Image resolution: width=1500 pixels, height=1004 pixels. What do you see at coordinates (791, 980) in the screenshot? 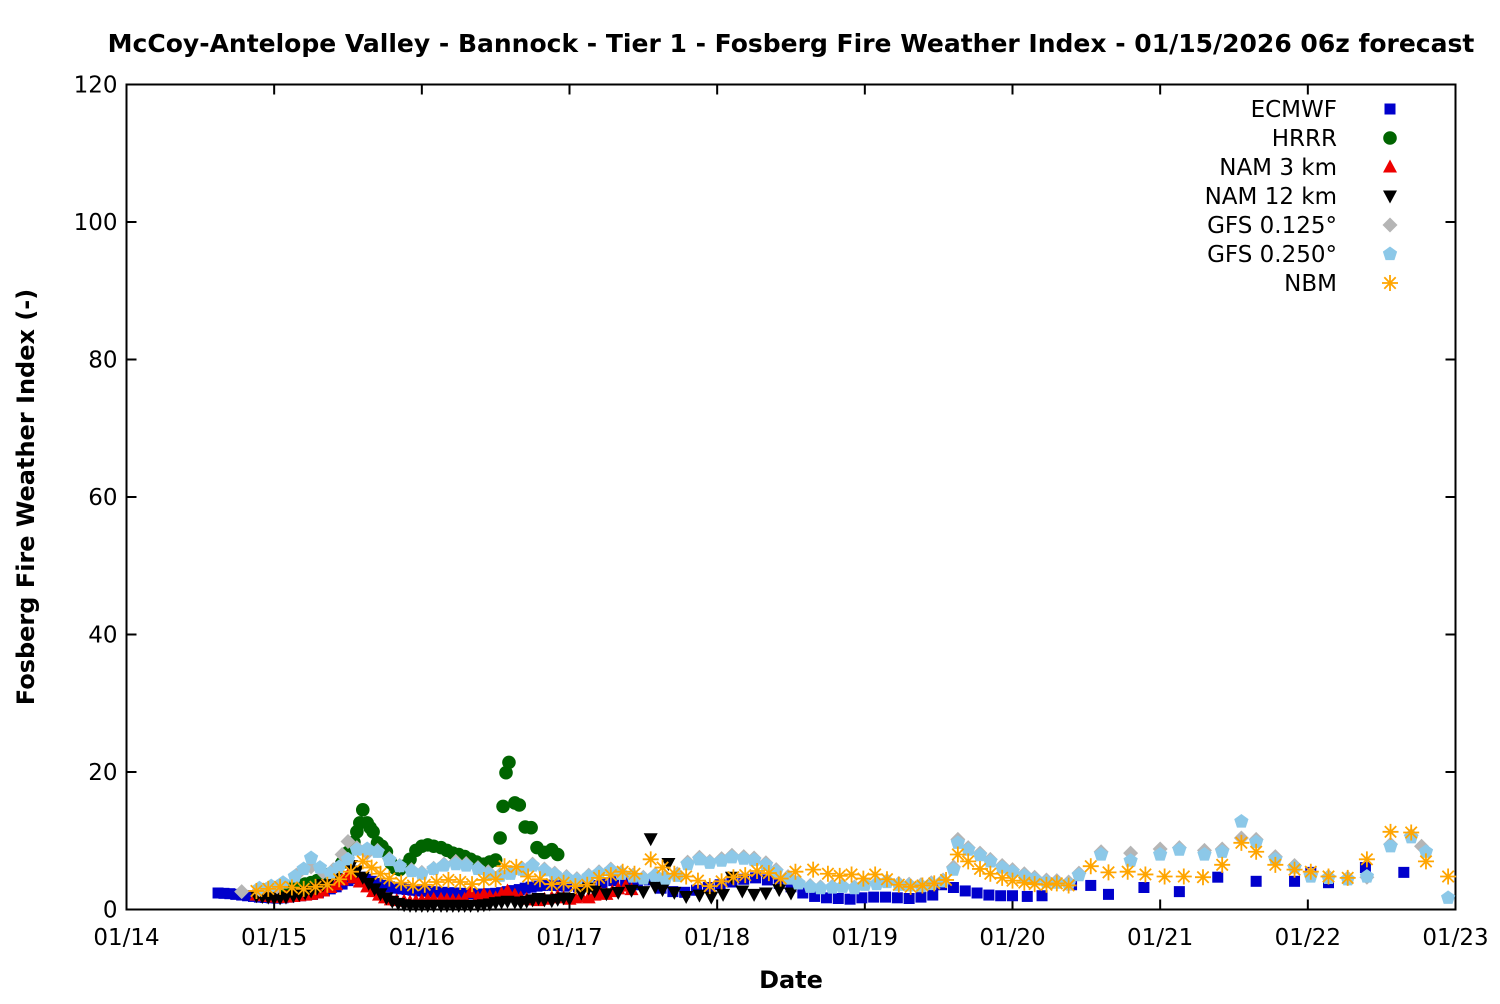
I see `x-axis-title: Date` at bounding box center [791, 980].